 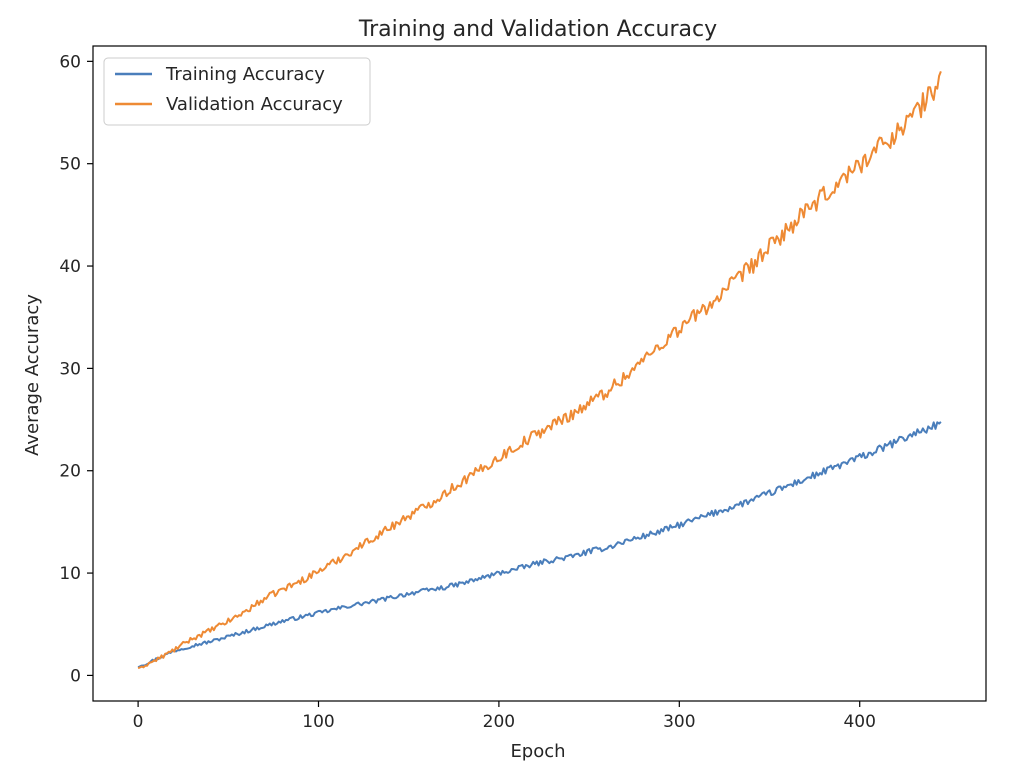 I want to click on x-tick-label: 100, so click(x=318, y=722).